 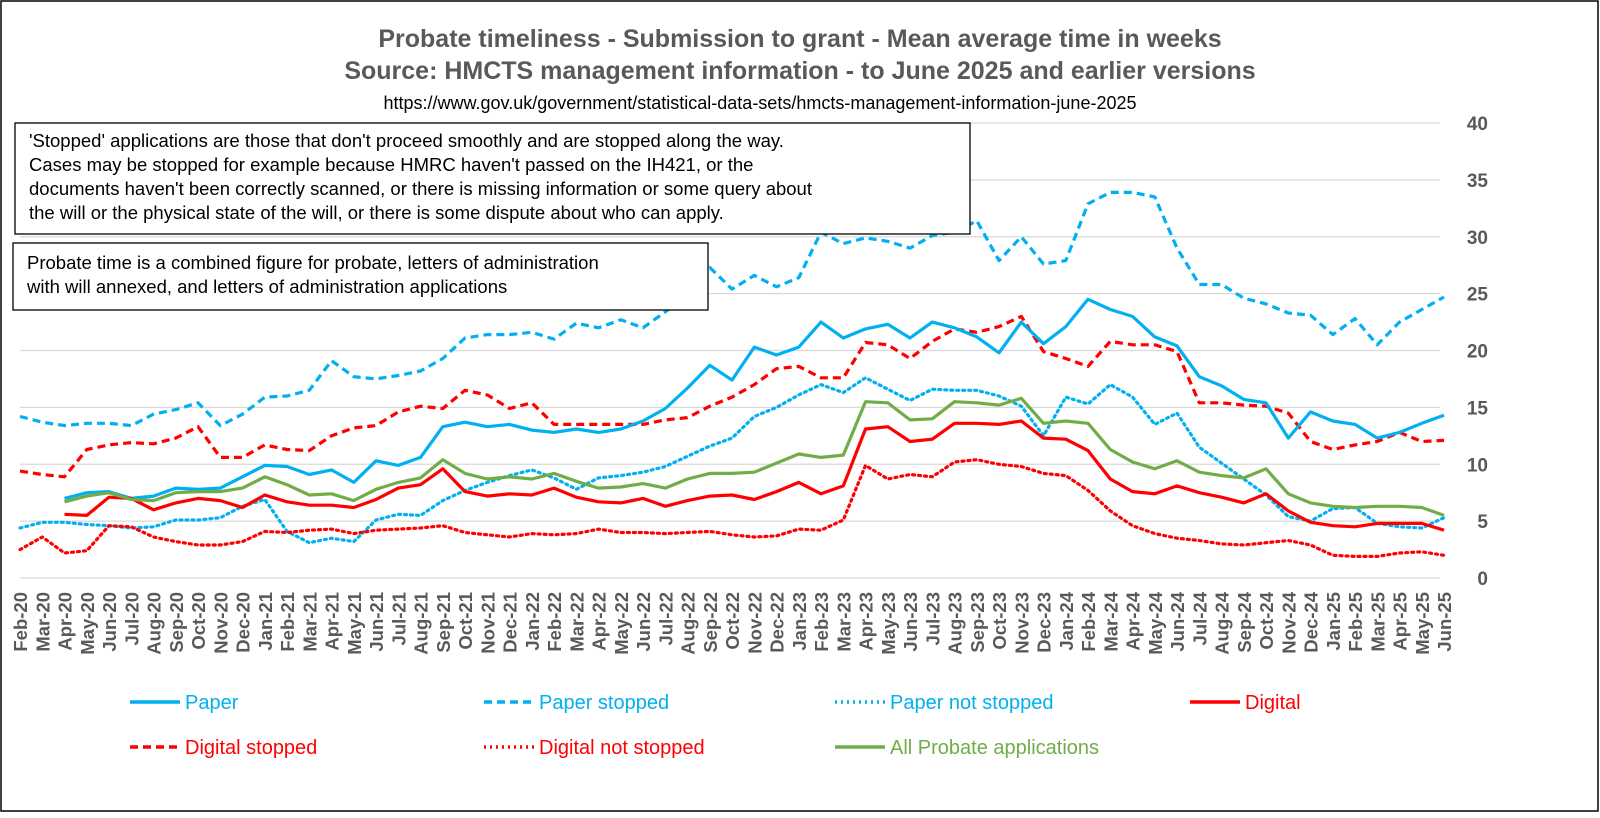 What do you see at coordinates (212, 703) in the screenshot?
I see `legend-label: Paper` at bounding box center [212, 703].